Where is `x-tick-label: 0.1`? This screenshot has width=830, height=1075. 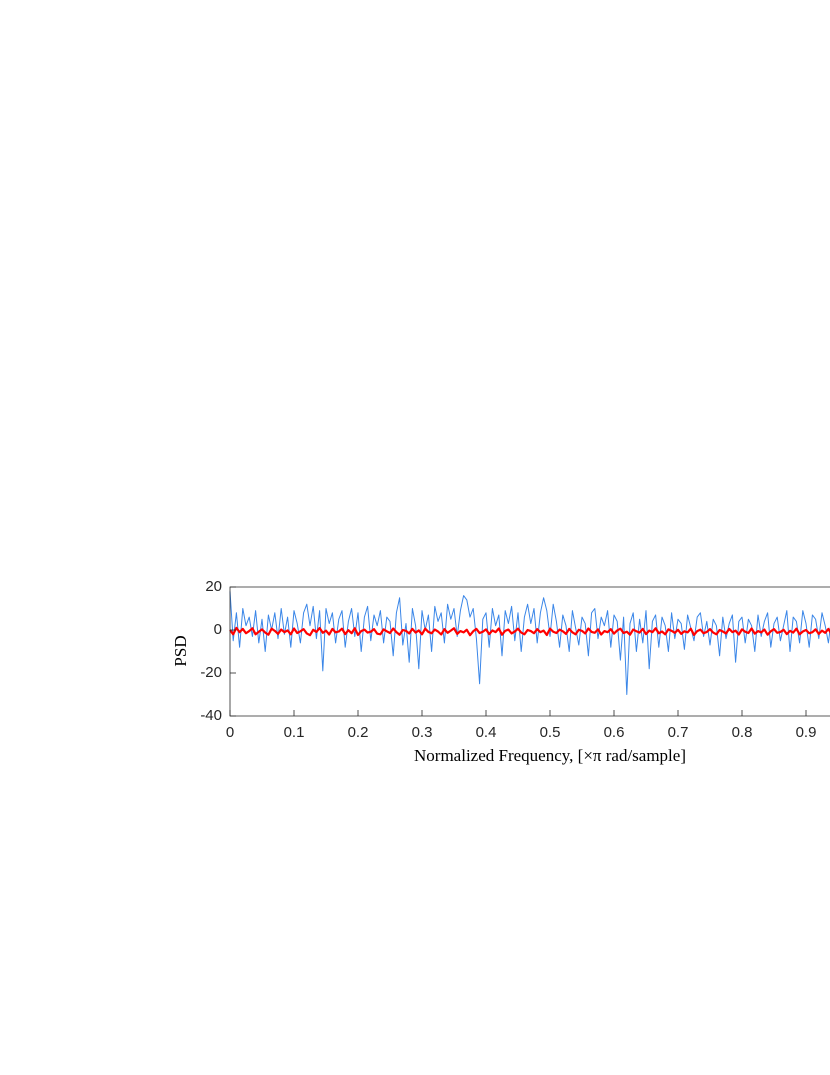 x-tick-label: 0.1 is located at coordinates (294, 732).